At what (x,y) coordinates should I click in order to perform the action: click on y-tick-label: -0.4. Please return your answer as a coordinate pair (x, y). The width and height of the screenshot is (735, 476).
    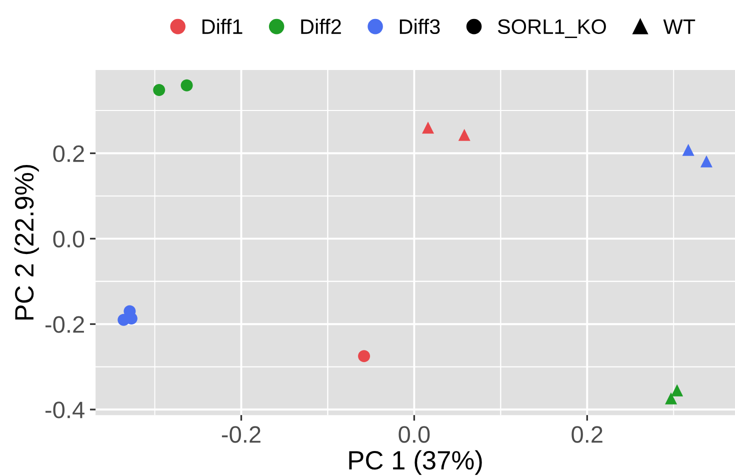
    Looking at the image, I should click on (65, 410).